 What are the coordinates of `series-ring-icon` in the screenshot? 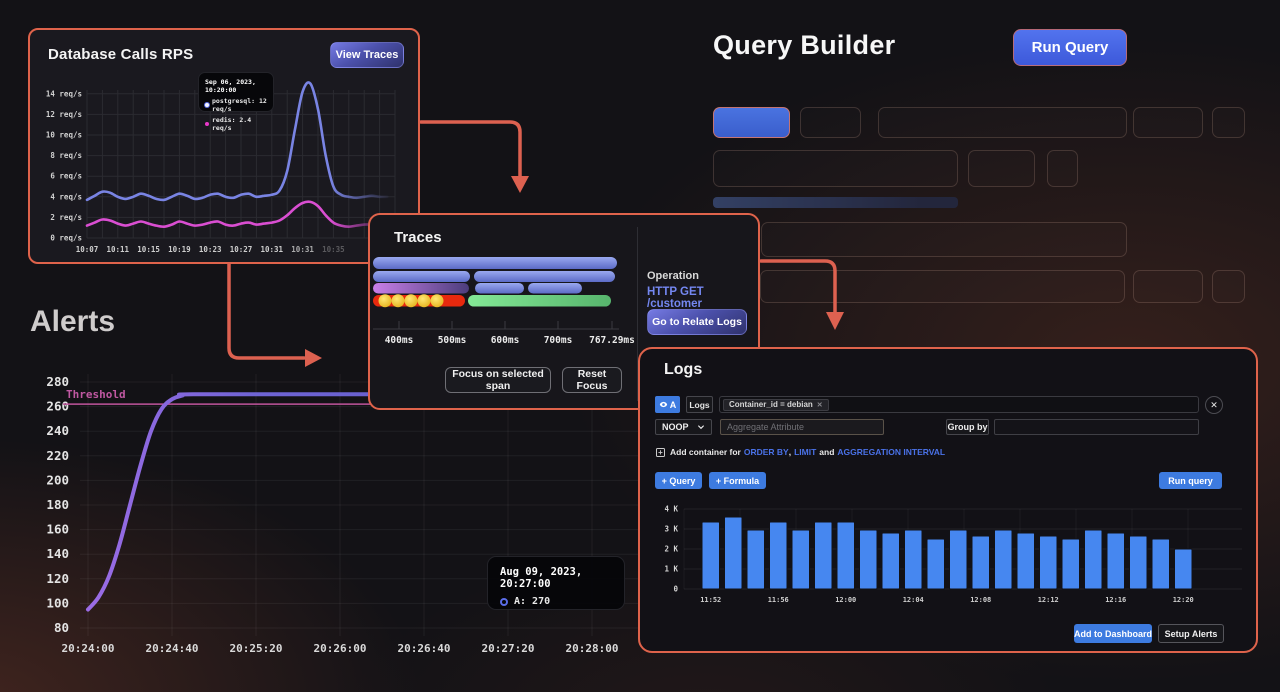 It's located at (504, 601).